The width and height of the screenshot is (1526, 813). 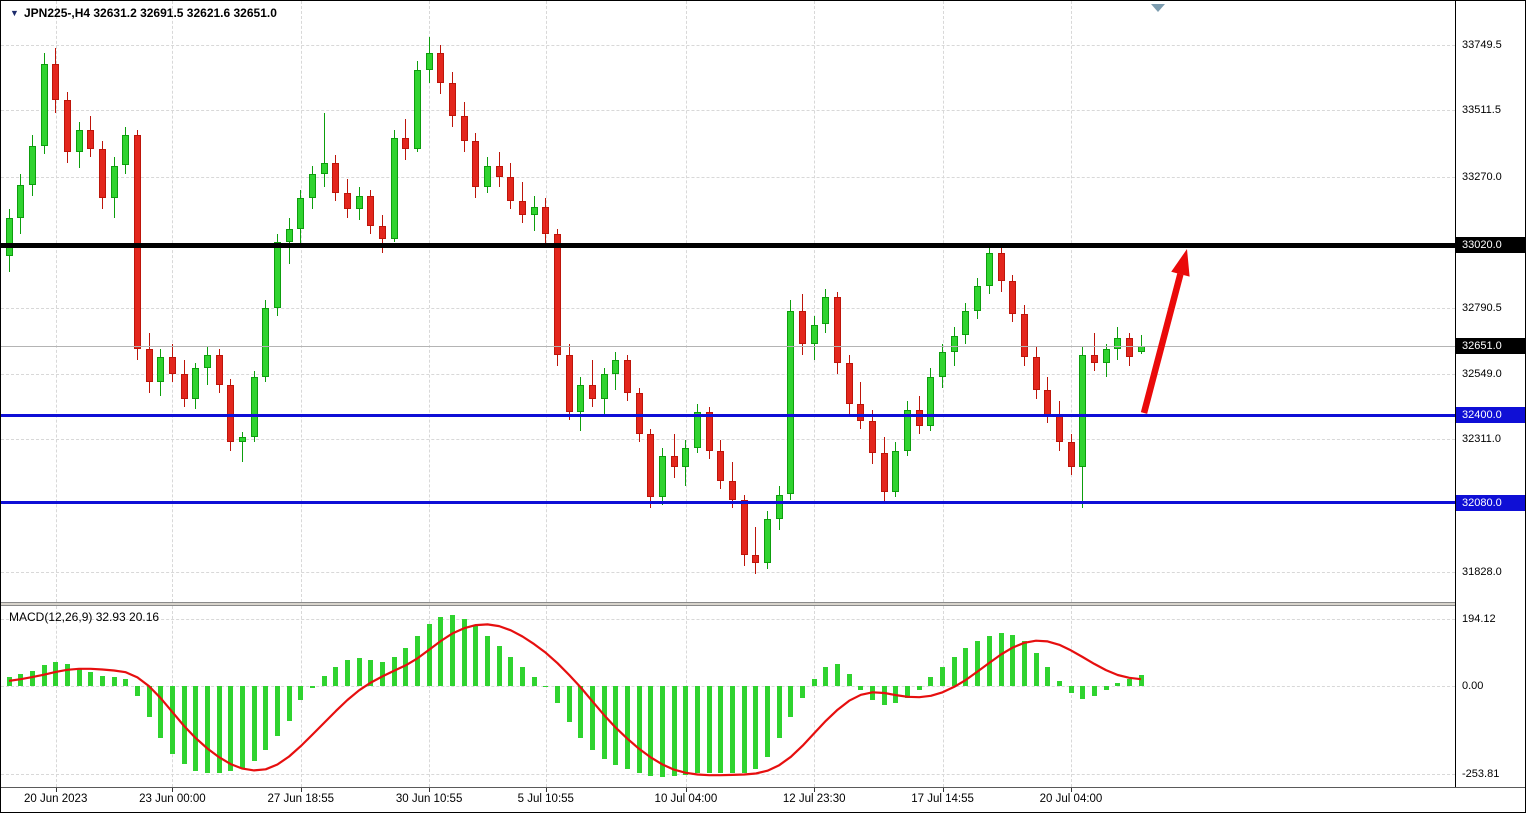 What do you see at coordinates (728, 503) in the screenshot?
I see `hline-32080.0` at bounding box center [728, 503].